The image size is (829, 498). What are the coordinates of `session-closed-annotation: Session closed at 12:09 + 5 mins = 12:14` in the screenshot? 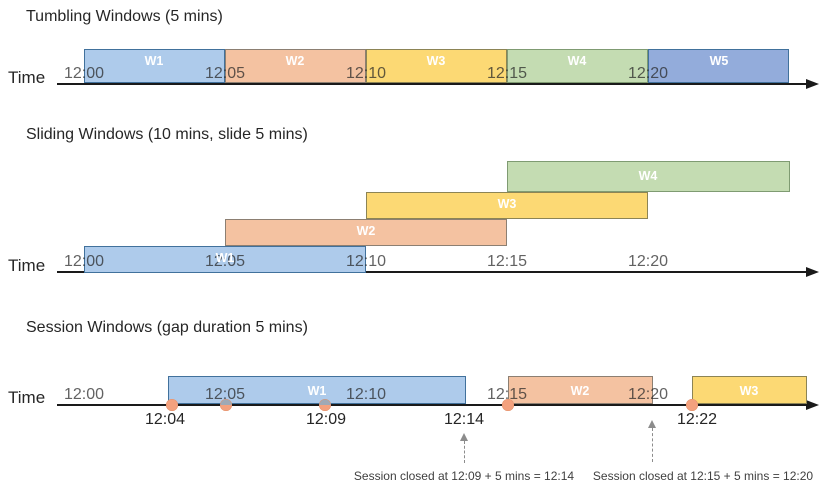 It's located at (464, 476).